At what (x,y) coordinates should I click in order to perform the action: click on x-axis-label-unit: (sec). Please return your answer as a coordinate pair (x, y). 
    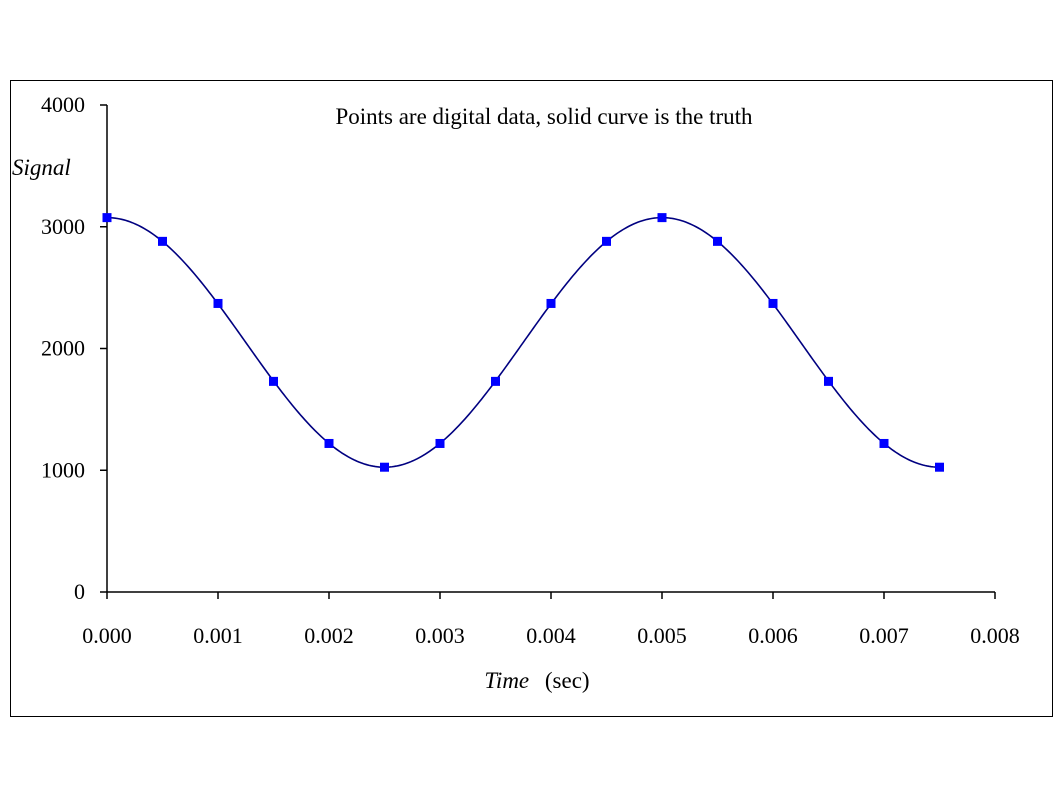
    Looking at the image, I should click on (567, 680).